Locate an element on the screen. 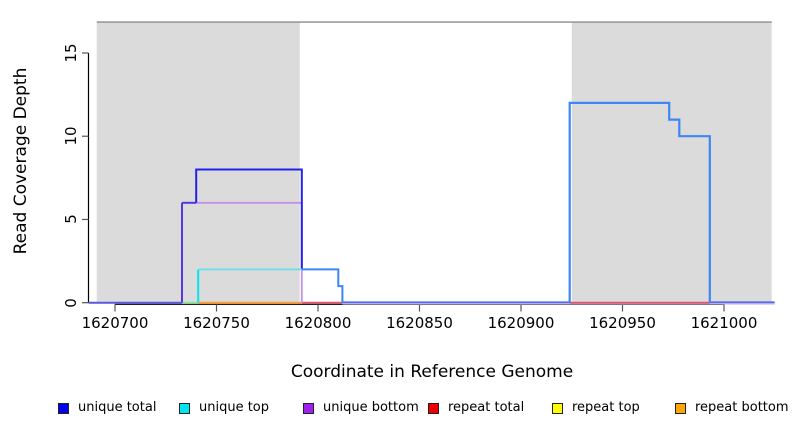 This screenshot has width=792, height=432. y-tick-label: 0 is located at coordinates (71, 302).